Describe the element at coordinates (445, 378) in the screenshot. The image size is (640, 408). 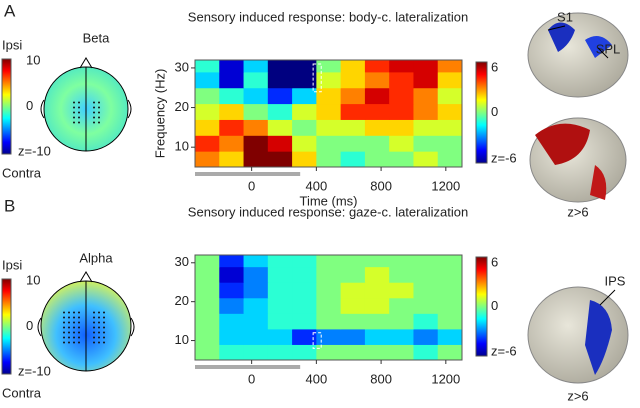
I see `x-tick-label: 1200` at that location.